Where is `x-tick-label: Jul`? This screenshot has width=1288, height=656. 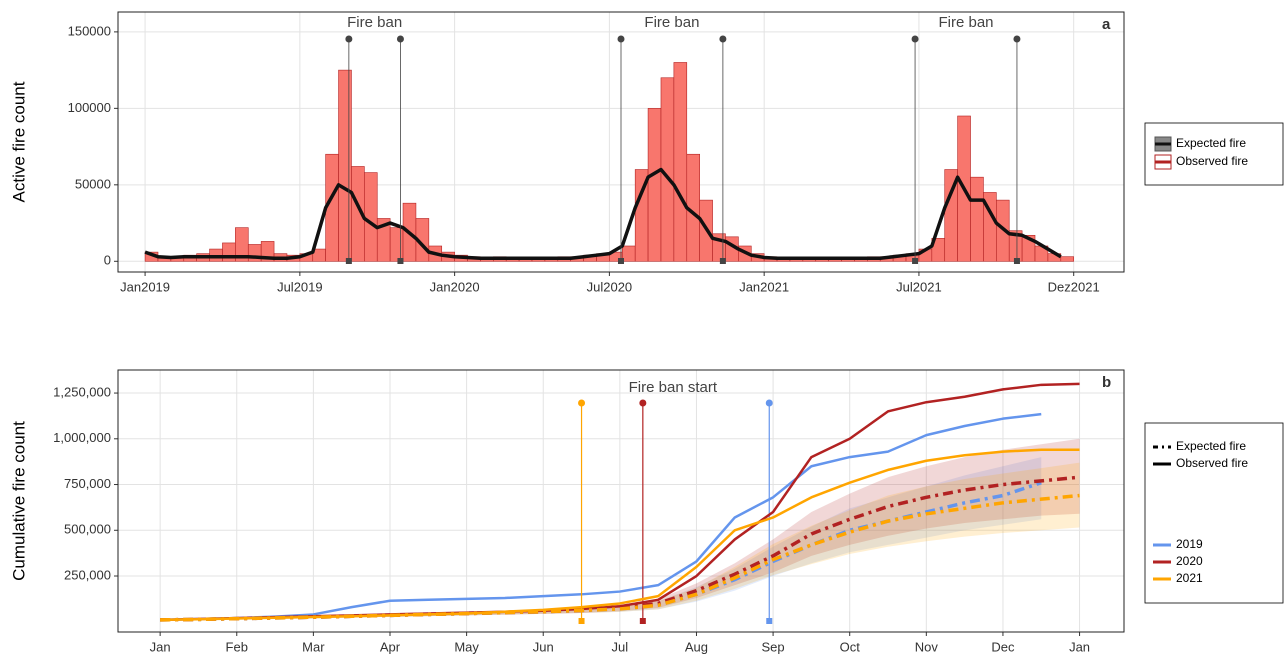
x-tick-label: Jul is located at coordinates (620, 646).